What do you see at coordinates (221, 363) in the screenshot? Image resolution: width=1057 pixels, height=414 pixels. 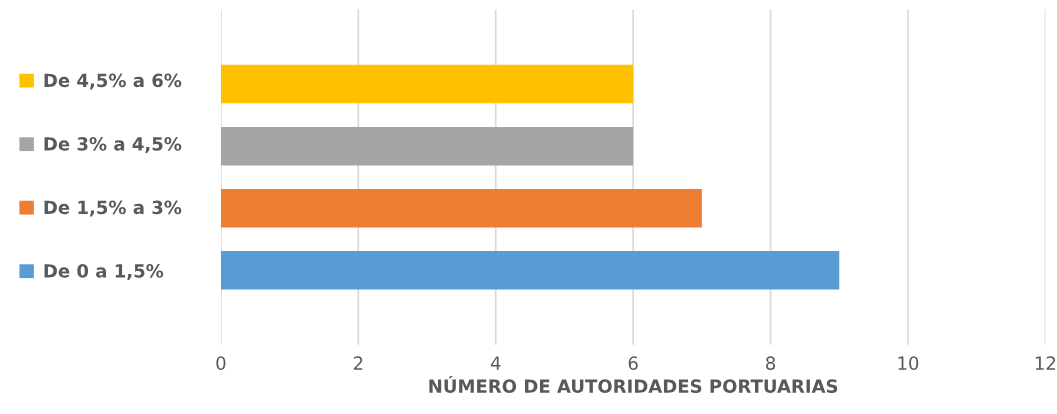 I see `x-tick-label: 0` at bounding box center [221, 363].